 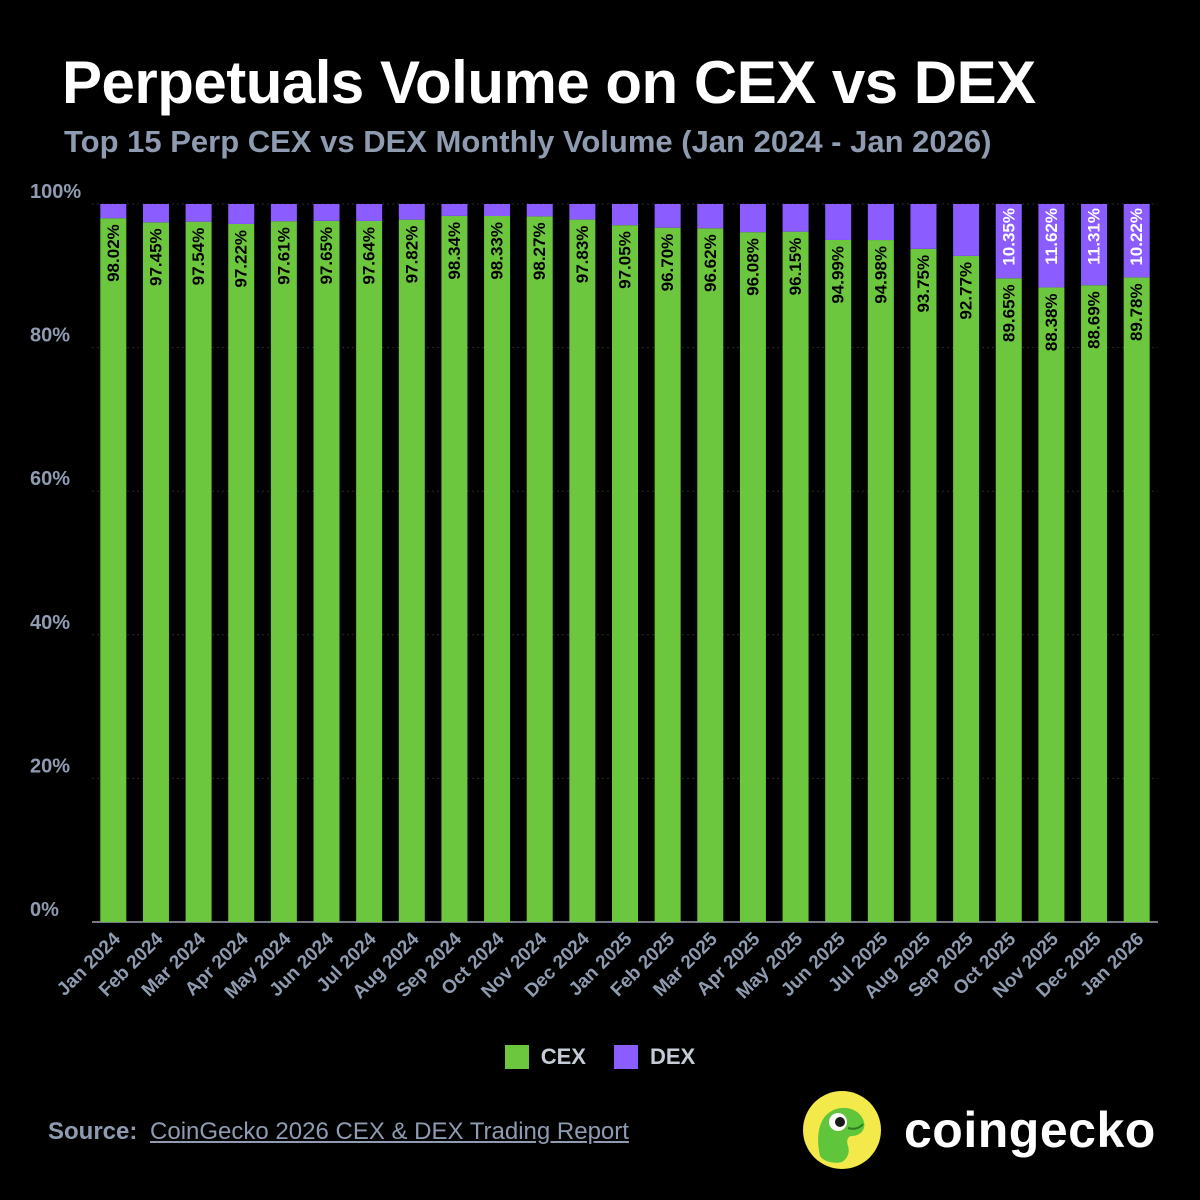 What do you see at coordinates (50, 623) in the screenshot?
I see `y-tick-label: 40%` at bounding box center [50, 623].